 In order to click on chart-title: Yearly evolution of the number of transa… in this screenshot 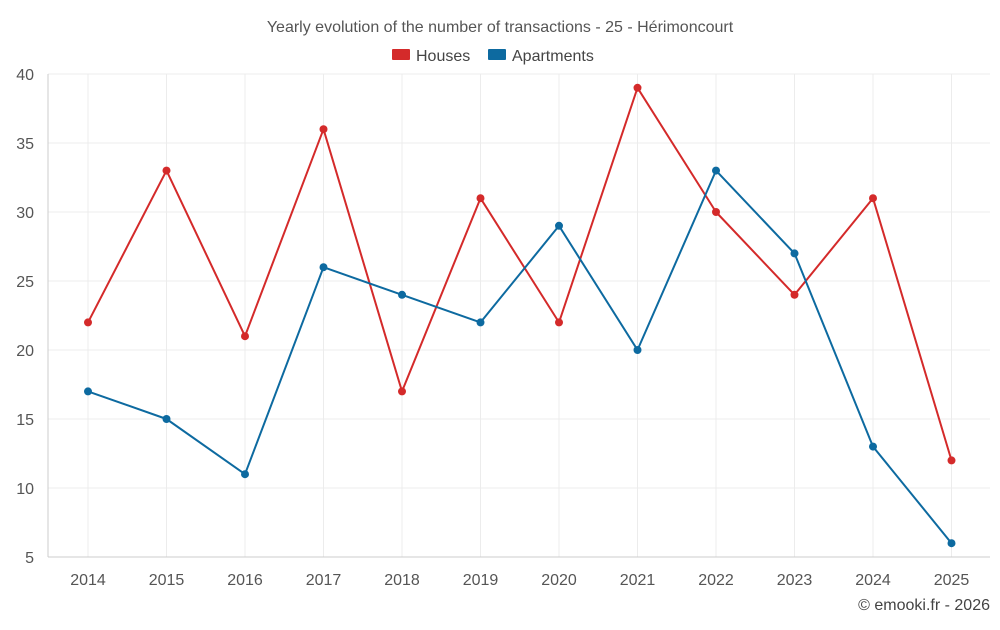, I will do `click(500, 27)`.